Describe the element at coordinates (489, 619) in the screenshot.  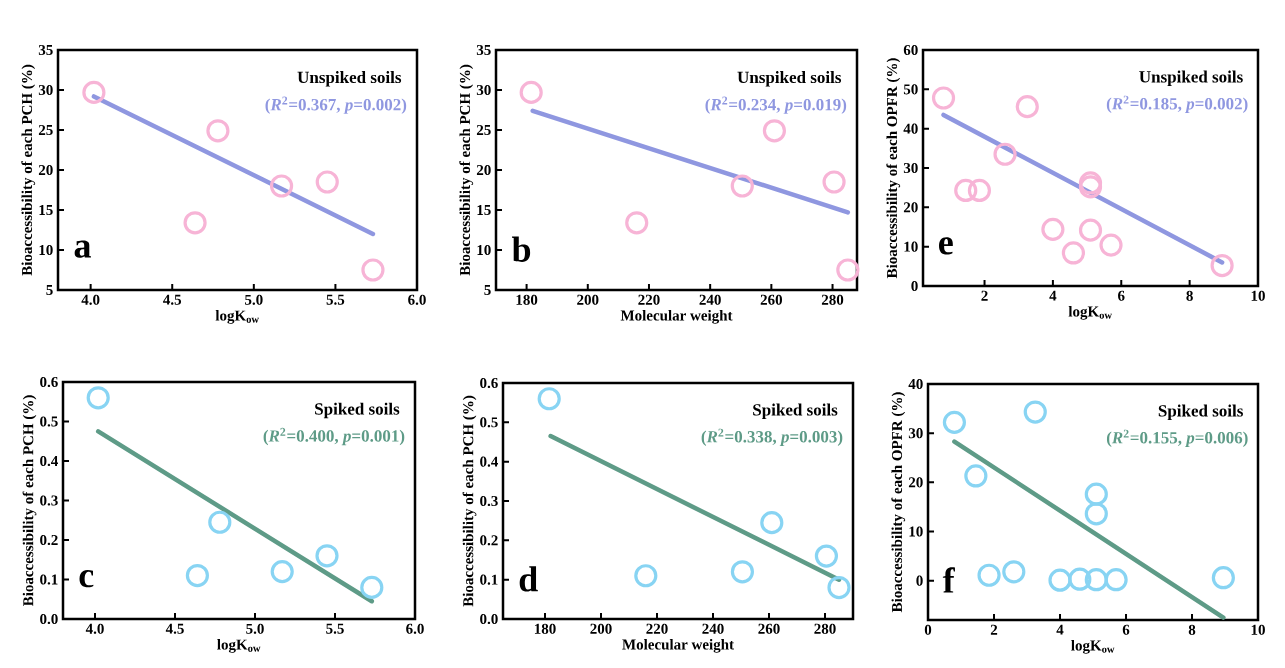
I see `y-tick-label: 0.0` at that location.